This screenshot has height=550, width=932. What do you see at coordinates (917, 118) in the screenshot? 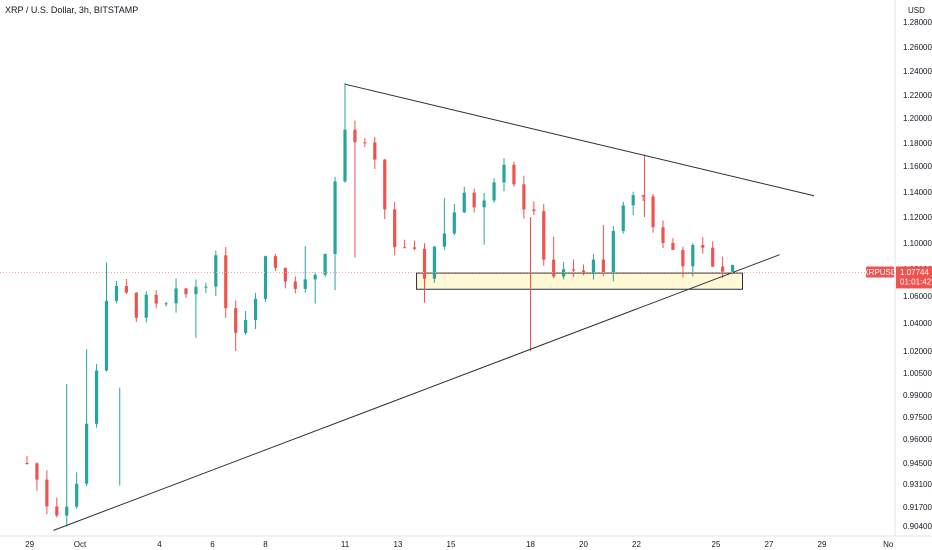
I see `price-tick-label: 1.20000` at bounding box center [917, 118].